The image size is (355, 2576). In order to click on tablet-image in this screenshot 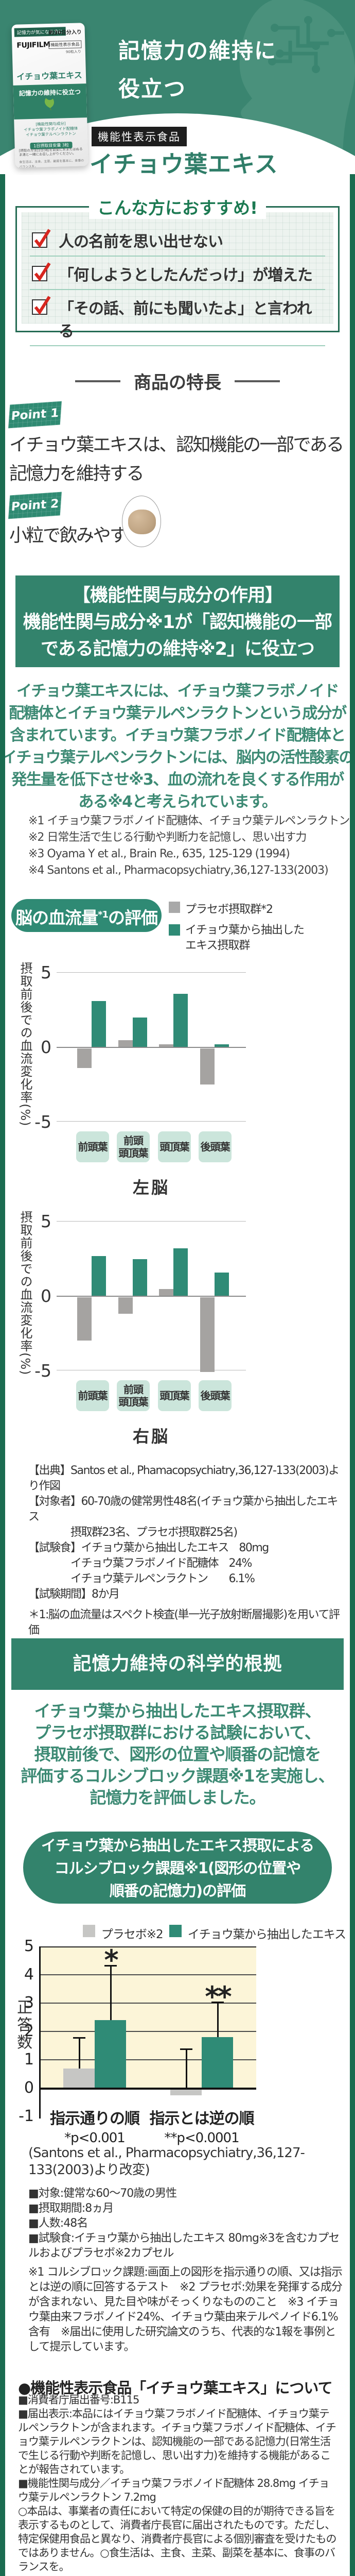, I will do `click(141, 521)`.